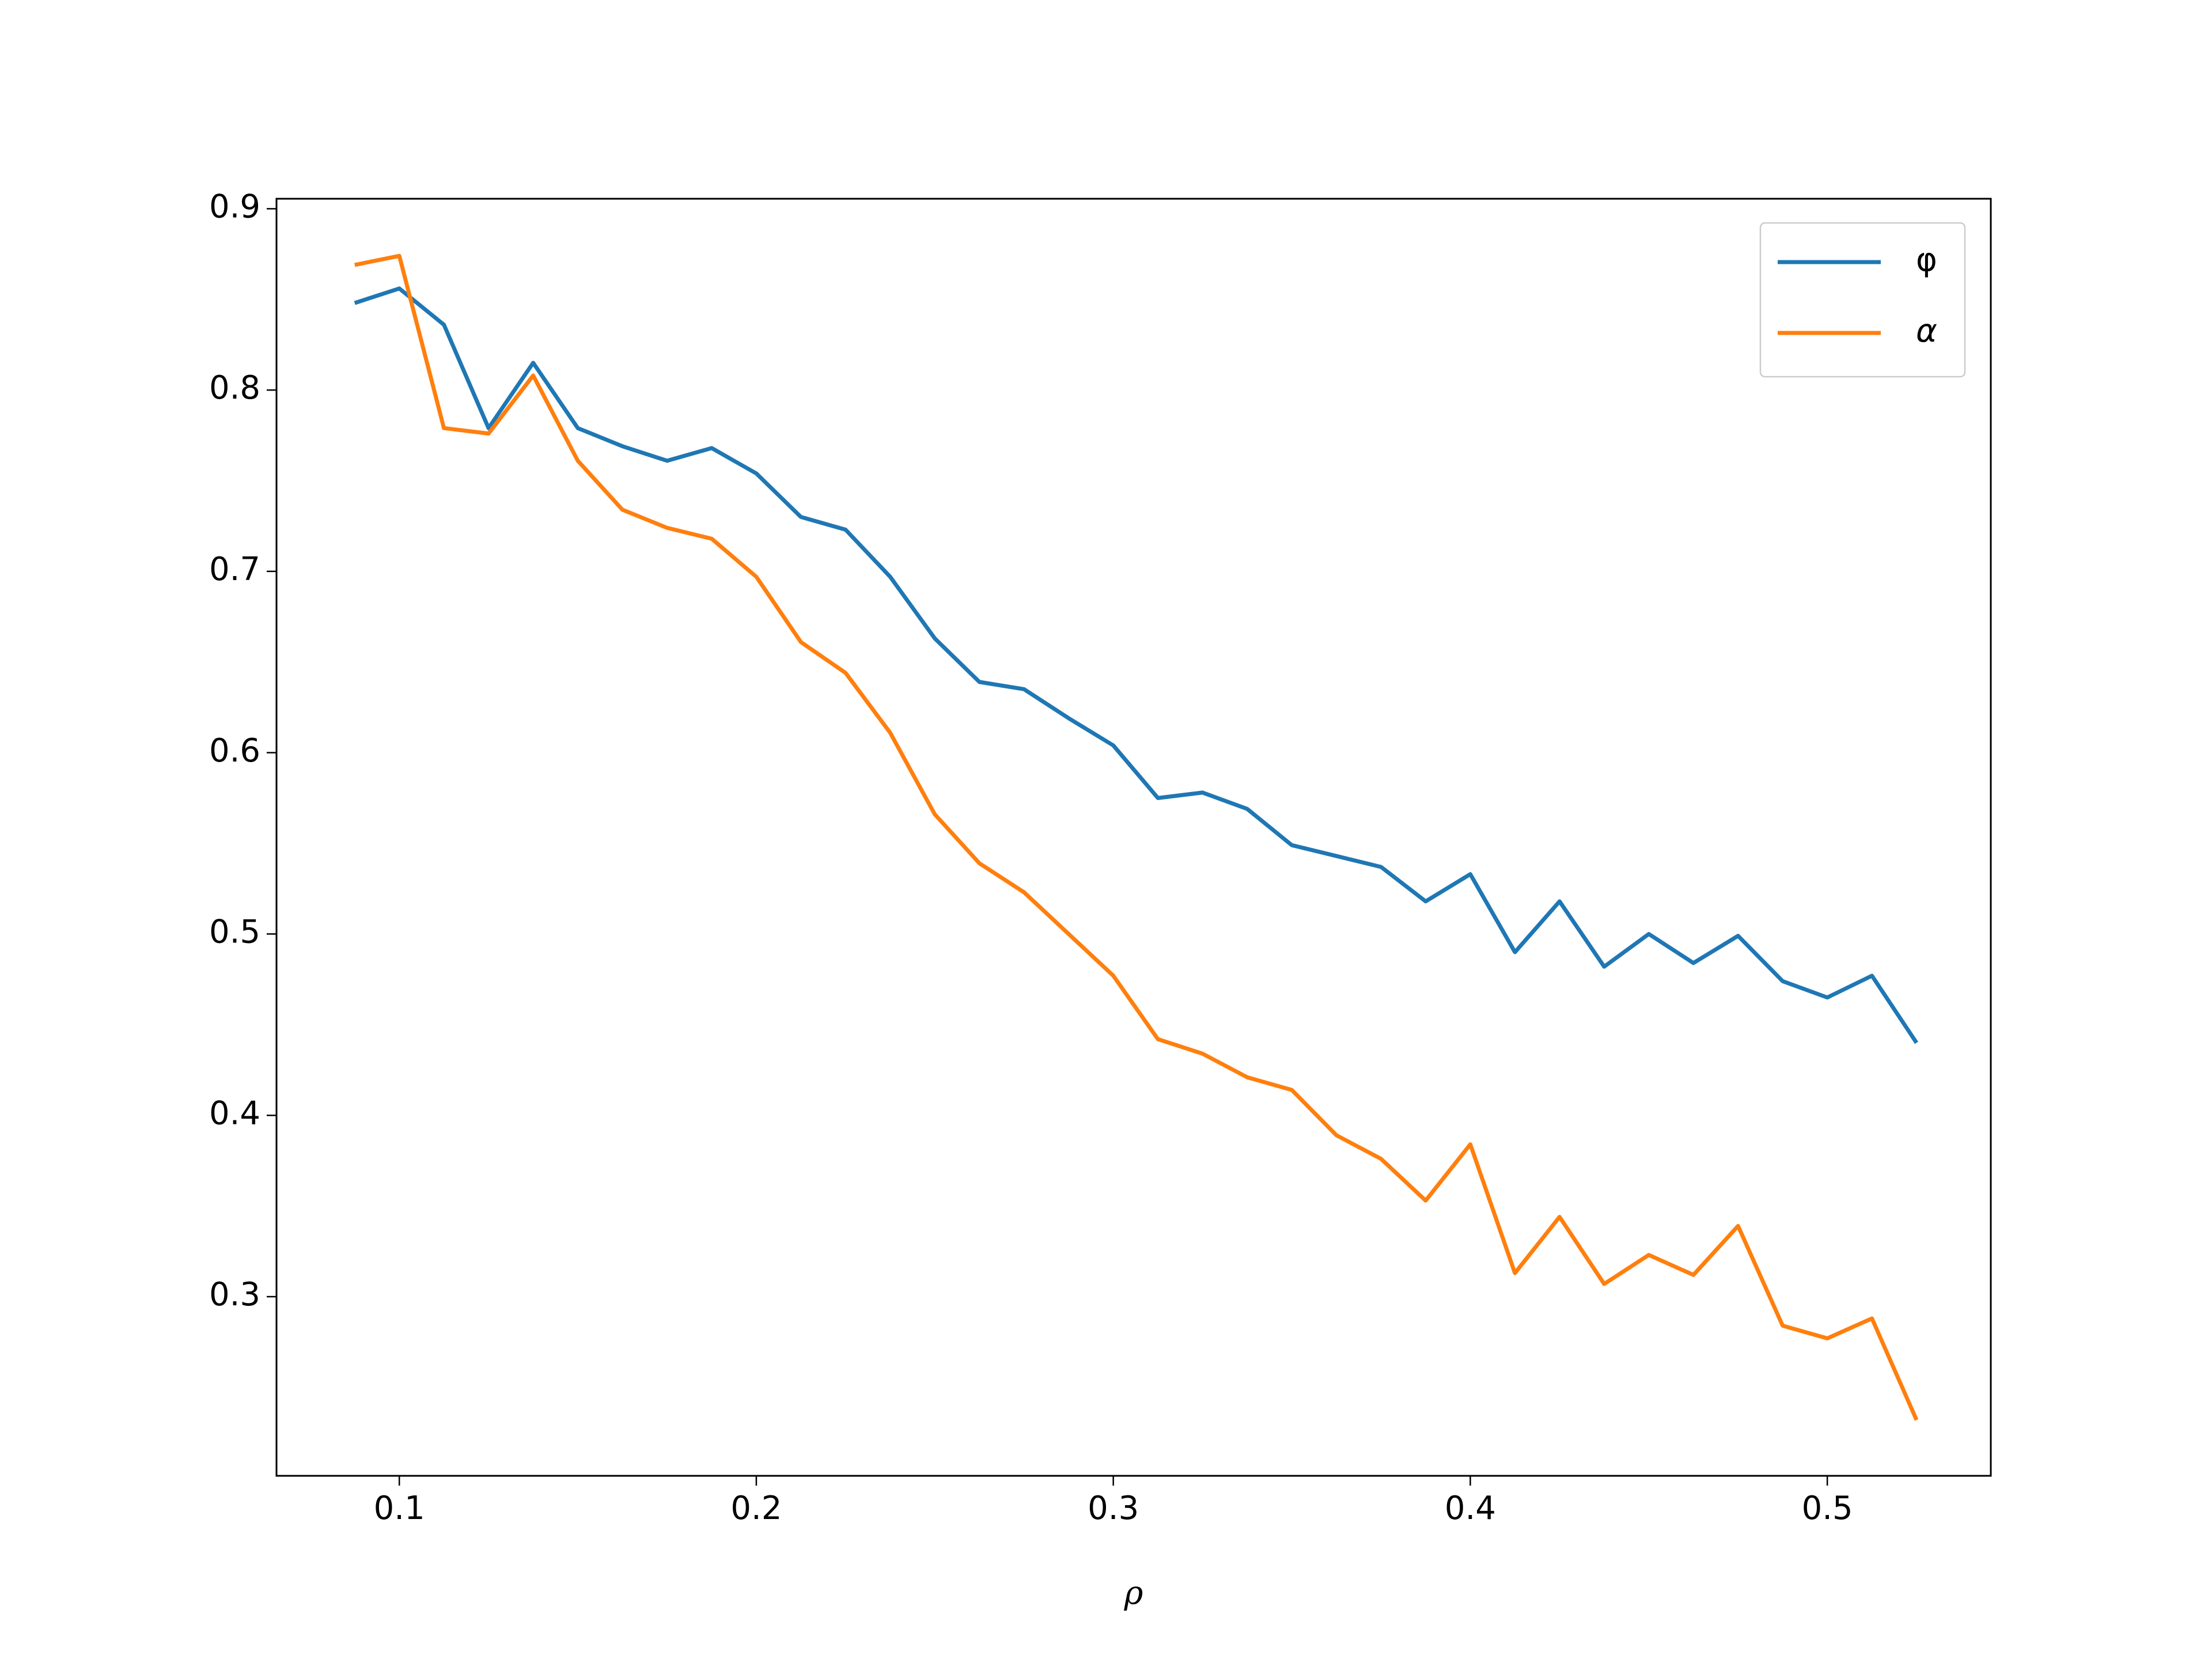 The image size is (2212, 1659). I want to click on x-tick-label: 0.4, so click(1470, 1508).